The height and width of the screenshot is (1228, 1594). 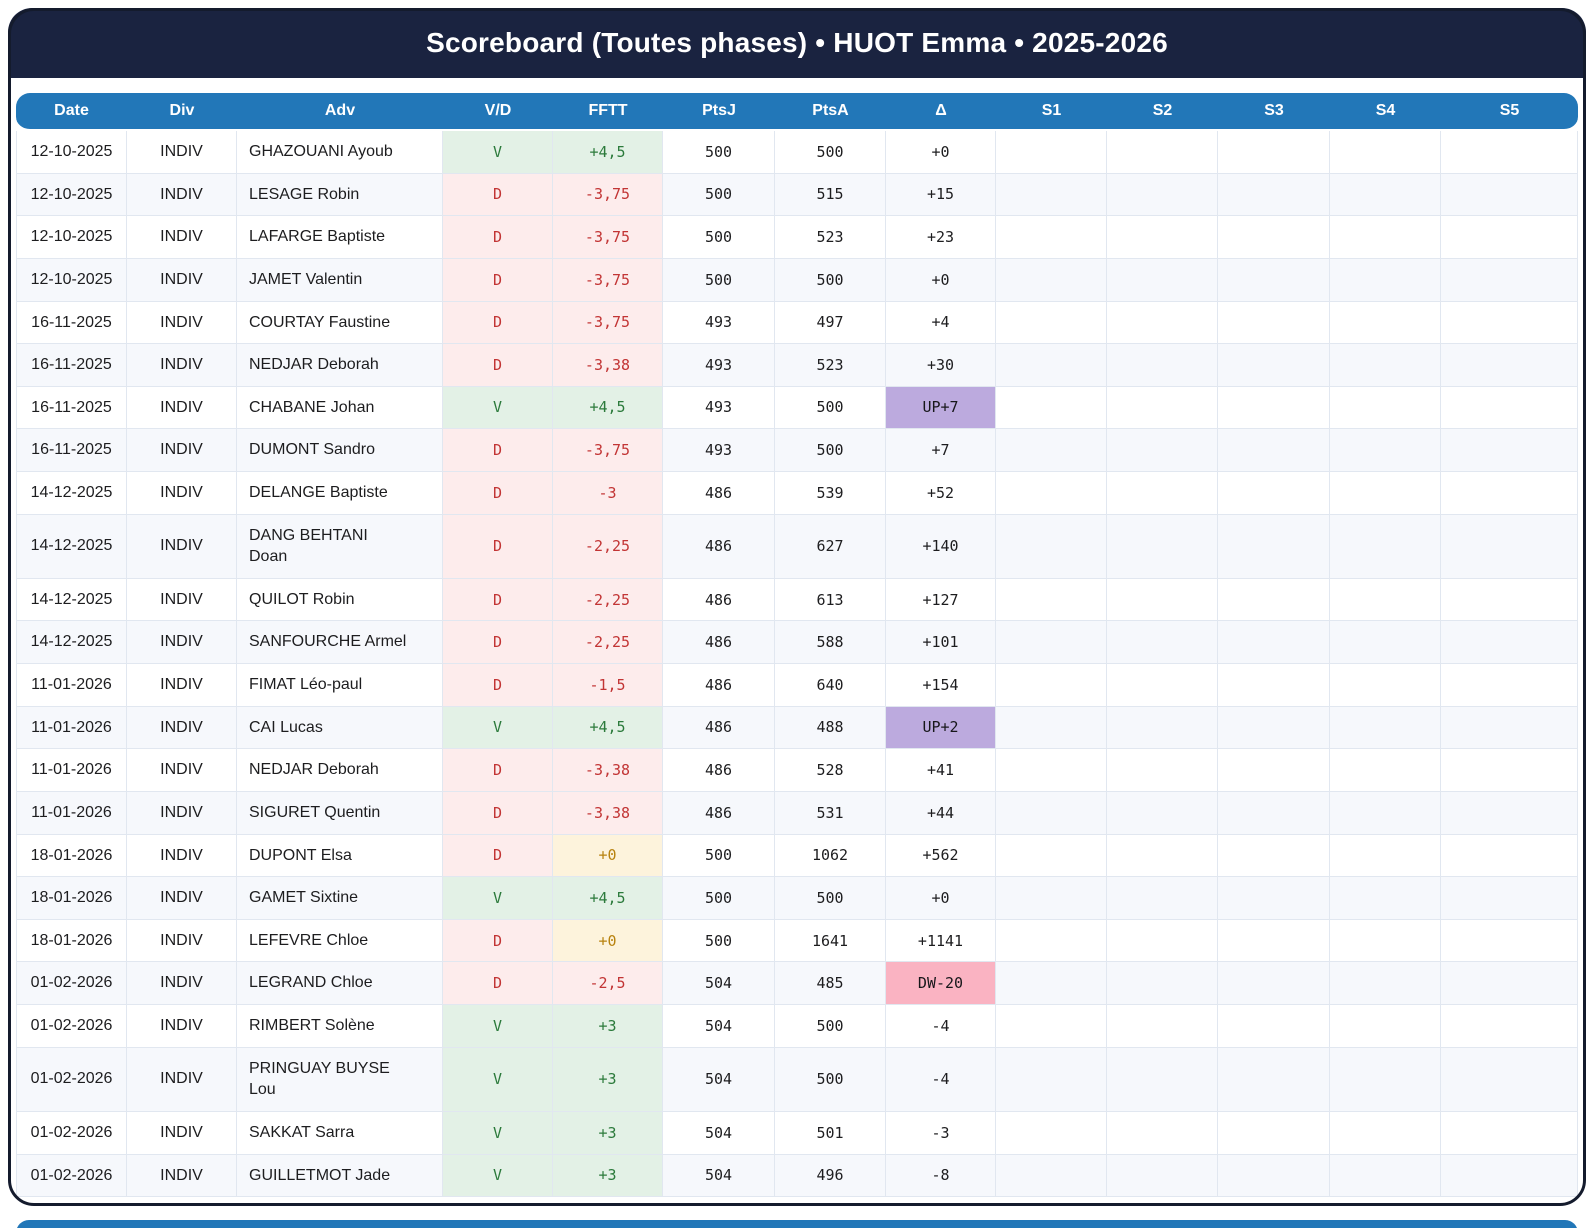 What do you see at coordinates (797, 1224) in the screenshot?
I see `next-section-header-bar` at bounding box center [797, 1224].